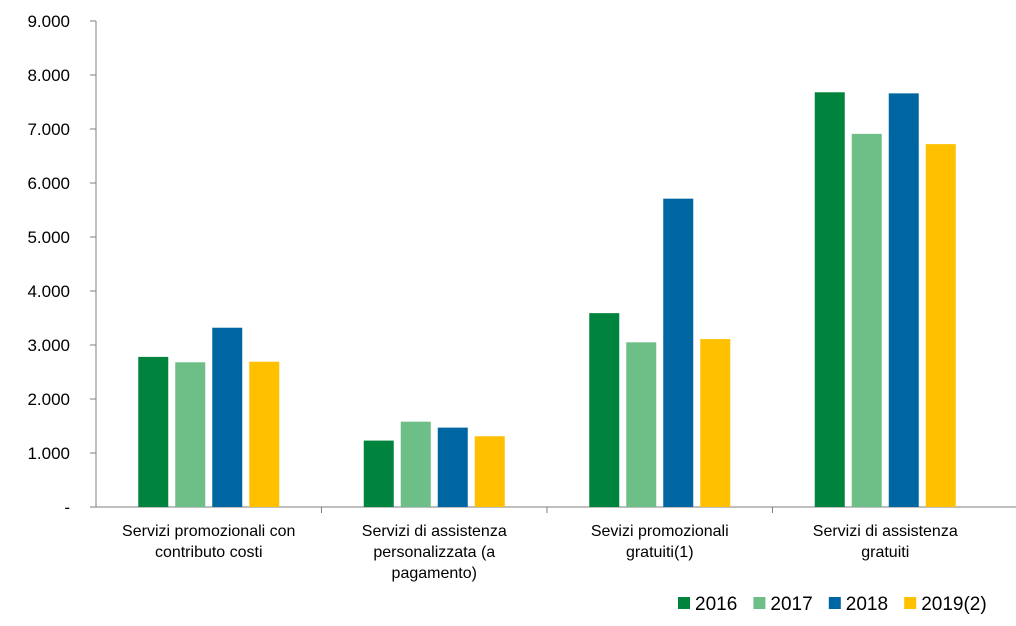 This screenshot has height=626, width=1016. Describe the element at coordinates (885, 552) in the screenshot. I see `x-category-label: gratuiti` at that location.